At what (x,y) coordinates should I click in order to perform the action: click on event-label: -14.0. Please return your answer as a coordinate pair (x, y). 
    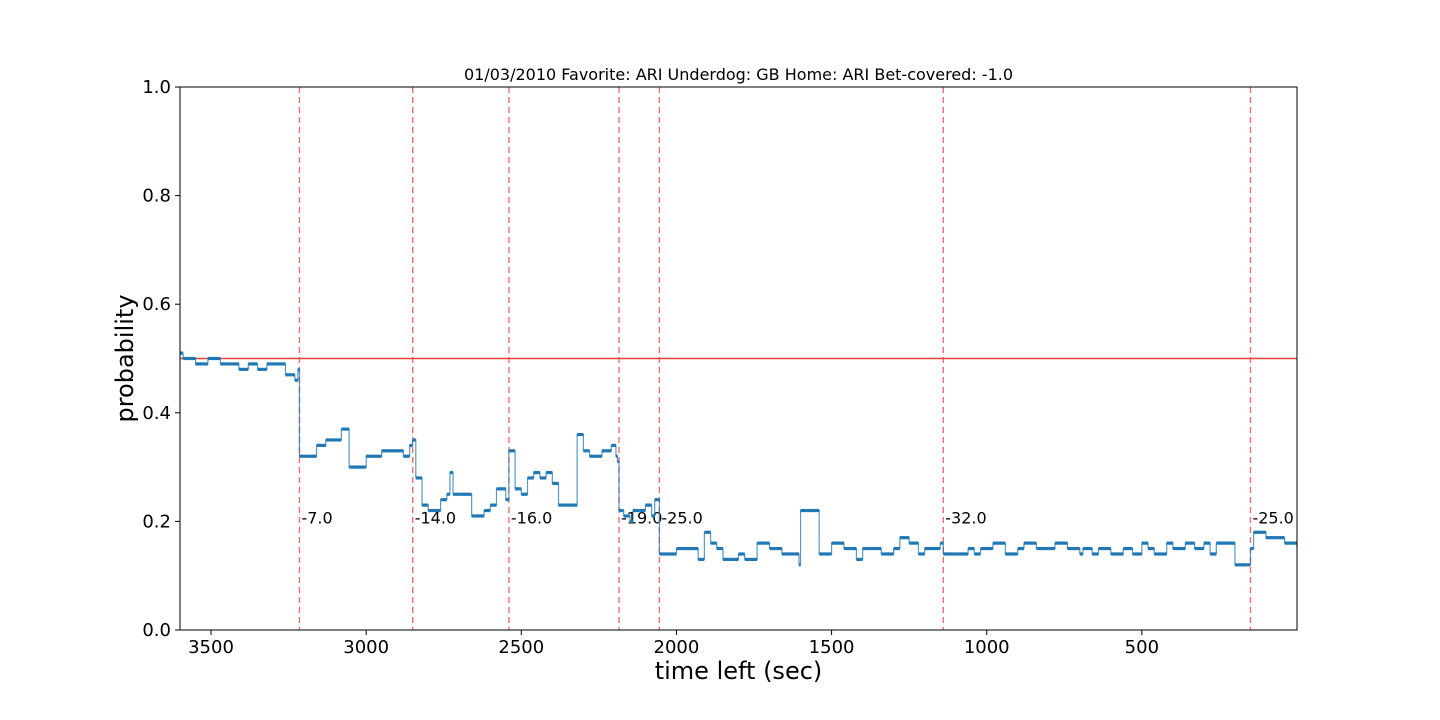
    Looking at the image, I should click on (435, 517).